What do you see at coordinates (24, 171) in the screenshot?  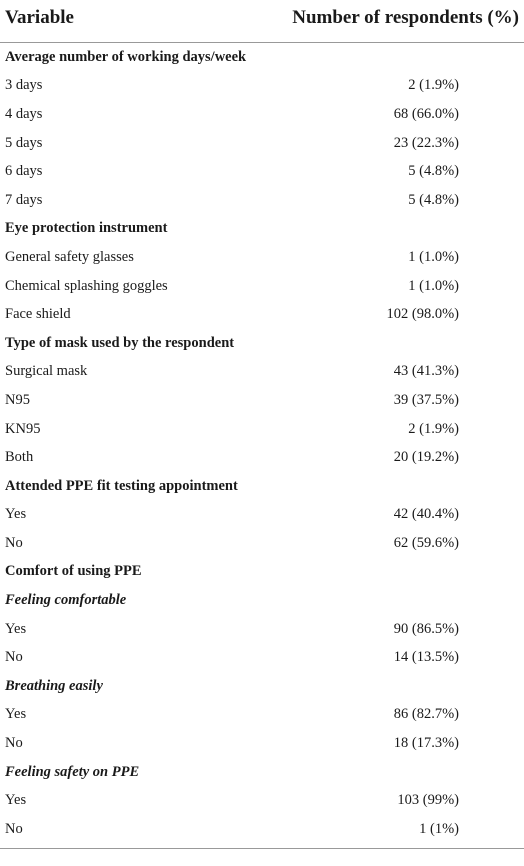 I see `row-label: 6 days` at bounding box center [24, 171].